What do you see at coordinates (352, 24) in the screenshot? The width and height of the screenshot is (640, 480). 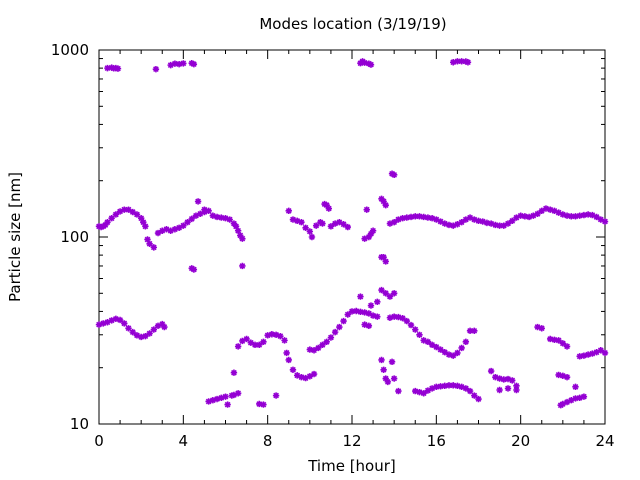 I see `chart-title: Modes location (3/19/19)` at bounding box center [352, 24].